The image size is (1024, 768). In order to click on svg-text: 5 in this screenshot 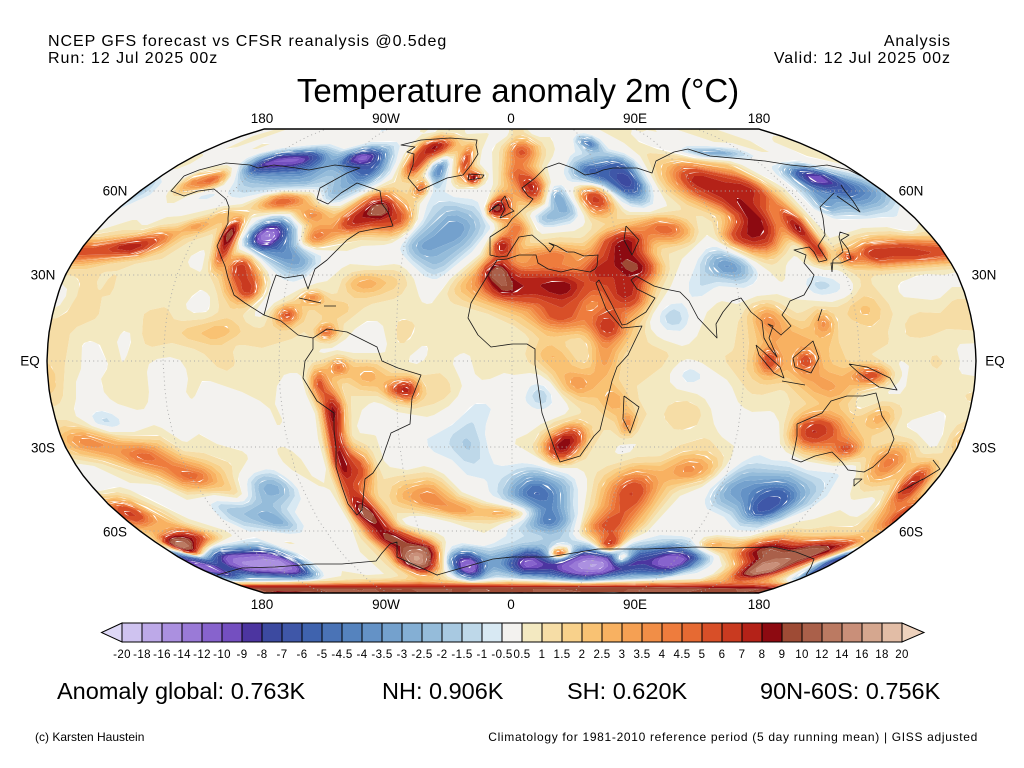, I will do `click(702, 655)`.